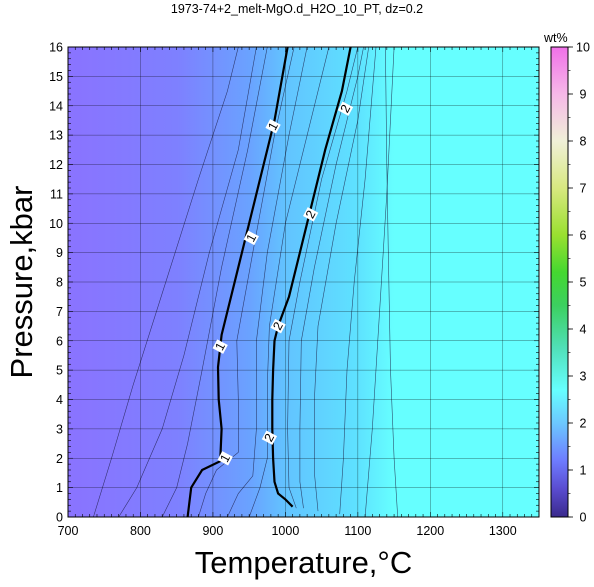 The width and height of the screenshot is (594, 587). I want to click on y-tick-1: 1, so click(59, 488).